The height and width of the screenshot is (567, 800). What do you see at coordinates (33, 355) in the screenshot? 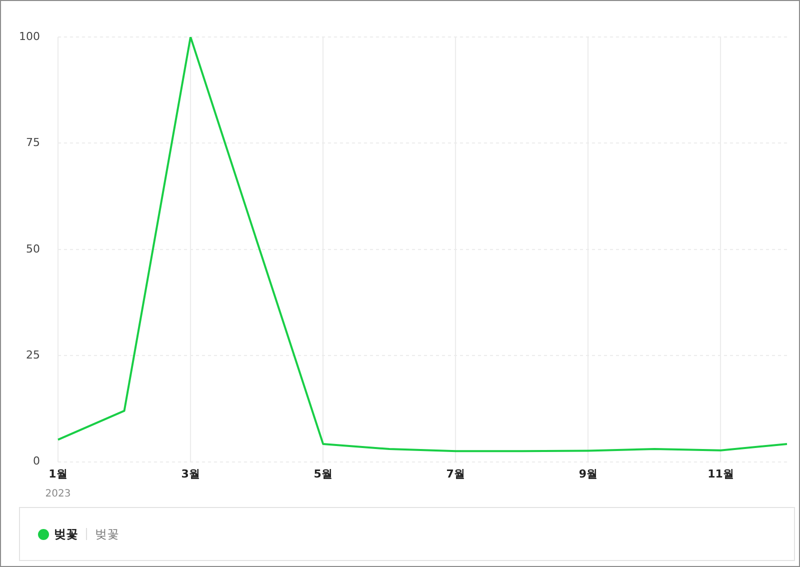
I see `y-tick-label: 25` at bounding box center [33, 355].